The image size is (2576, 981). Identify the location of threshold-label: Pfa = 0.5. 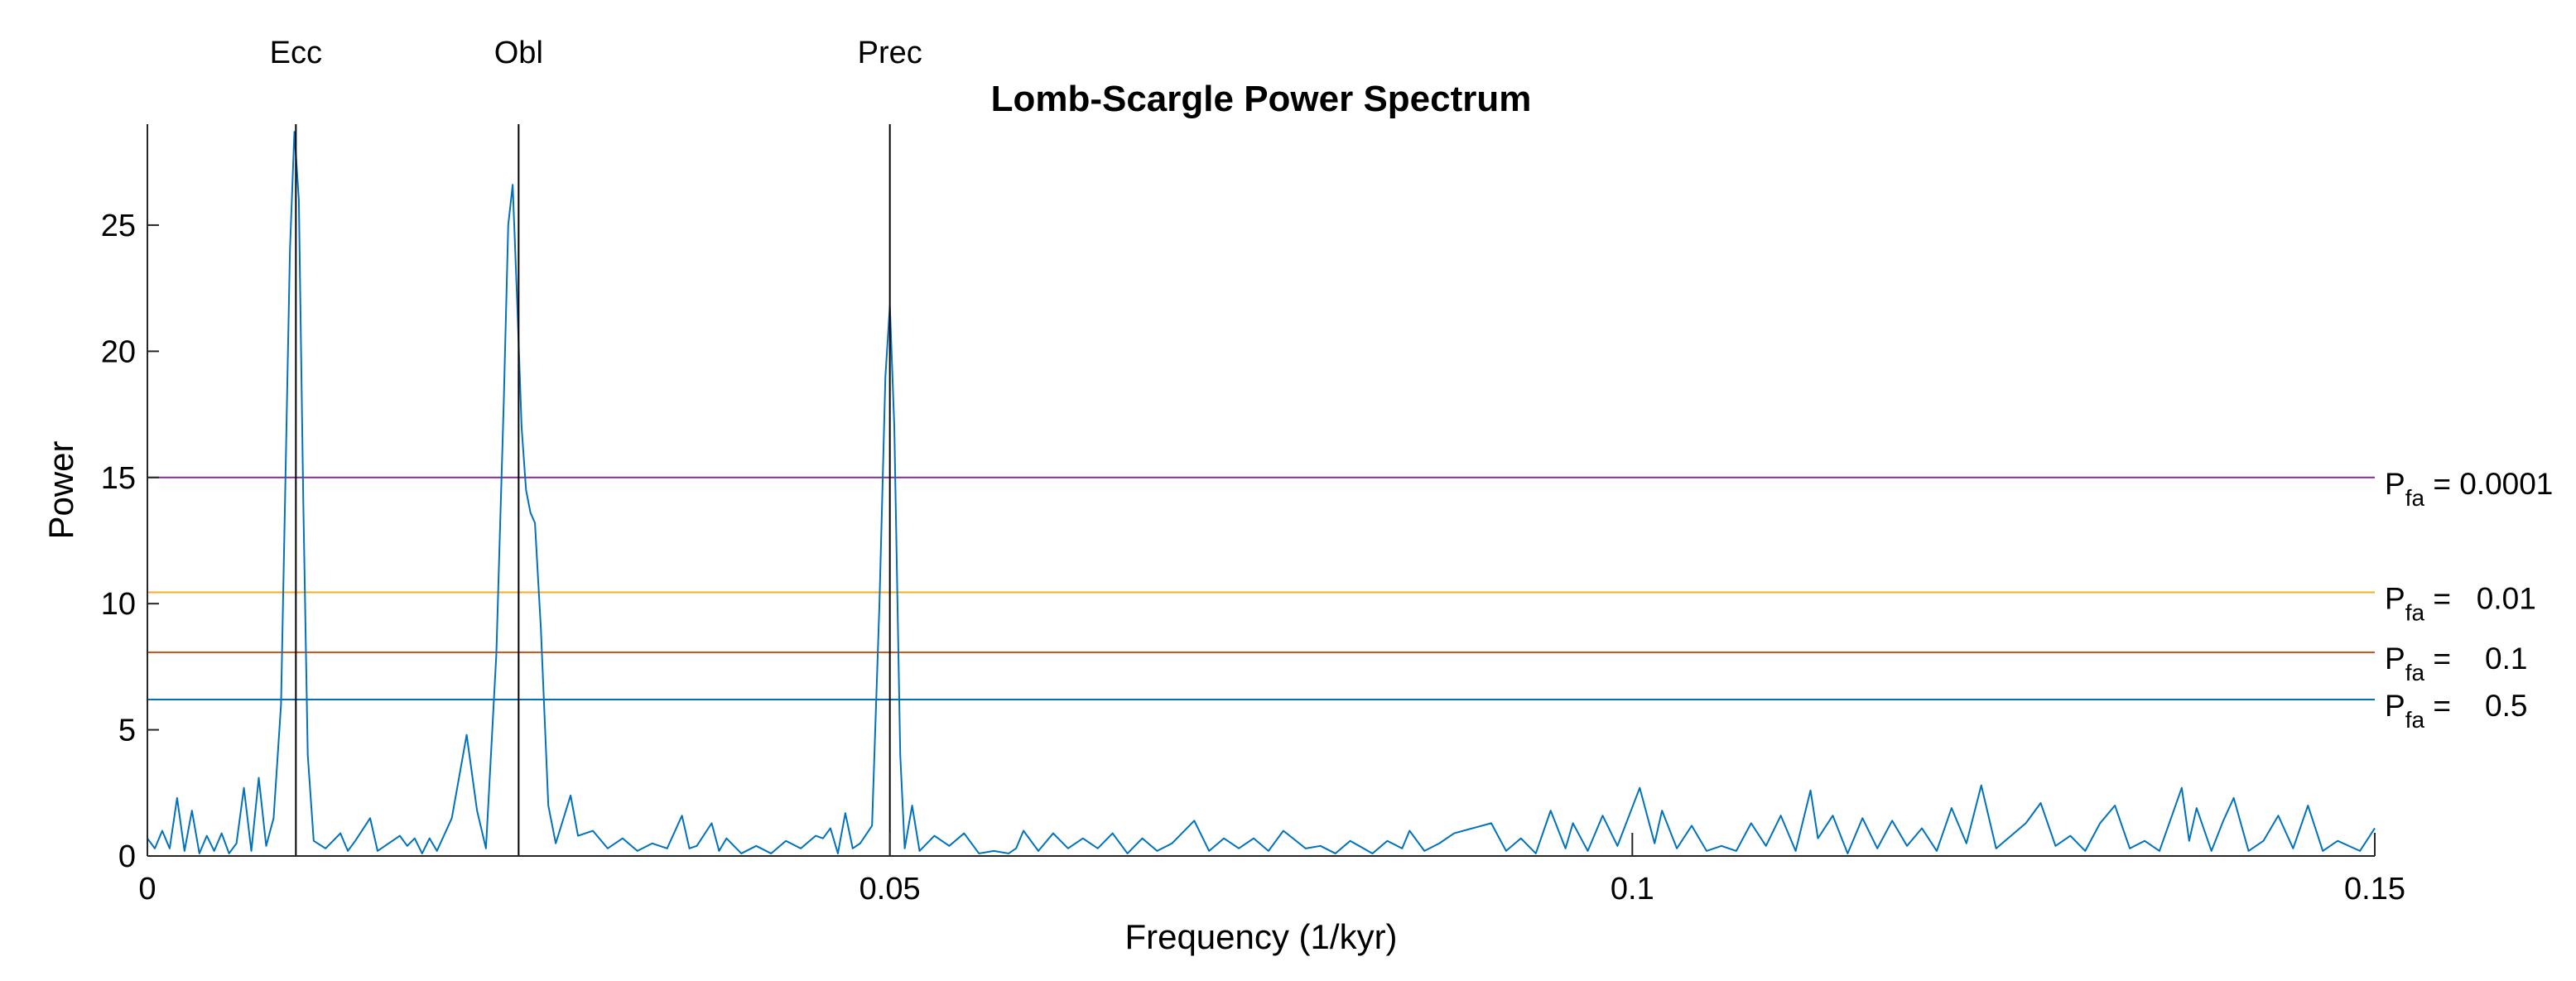
(2456, 711).